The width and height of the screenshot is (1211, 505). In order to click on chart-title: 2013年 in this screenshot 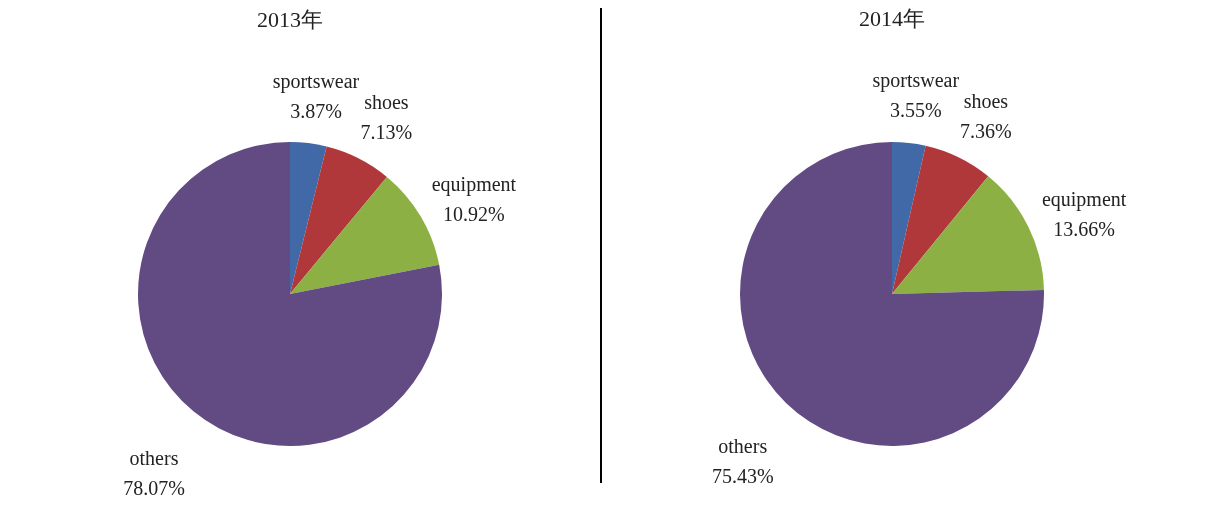, I will do `click(290, 19)`.